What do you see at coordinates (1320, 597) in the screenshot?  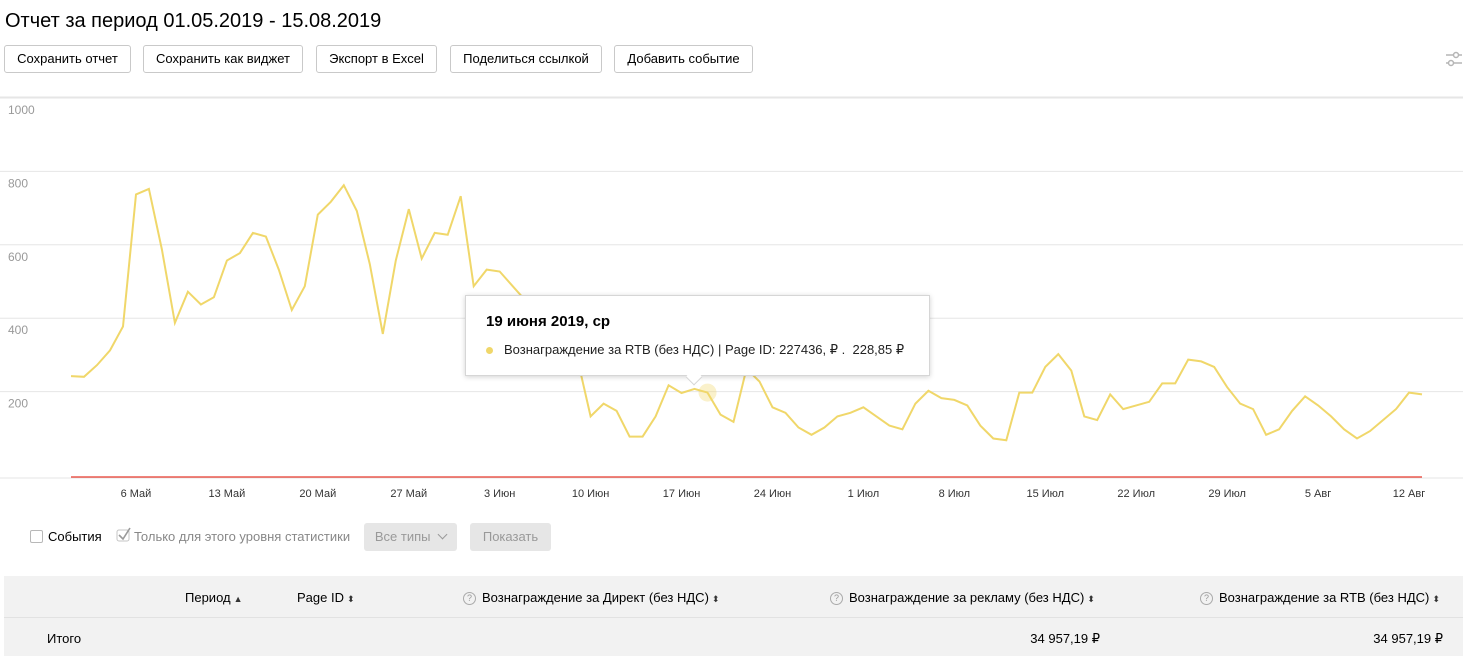 I see `column-header-rtb-reward: ? Вознаграждение за RTB (без НДС) ⬍` at bounding box center [1320, 597].